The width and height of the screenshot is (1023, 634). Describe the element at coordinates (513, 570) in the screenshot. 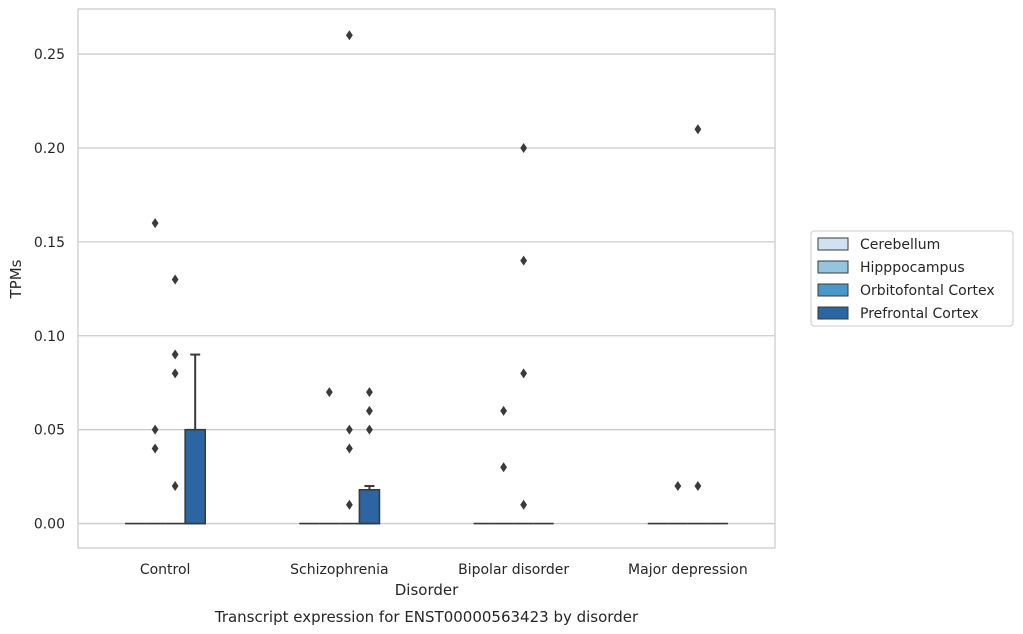

I see `x-tick-label: Bipolar disorder` at that location.